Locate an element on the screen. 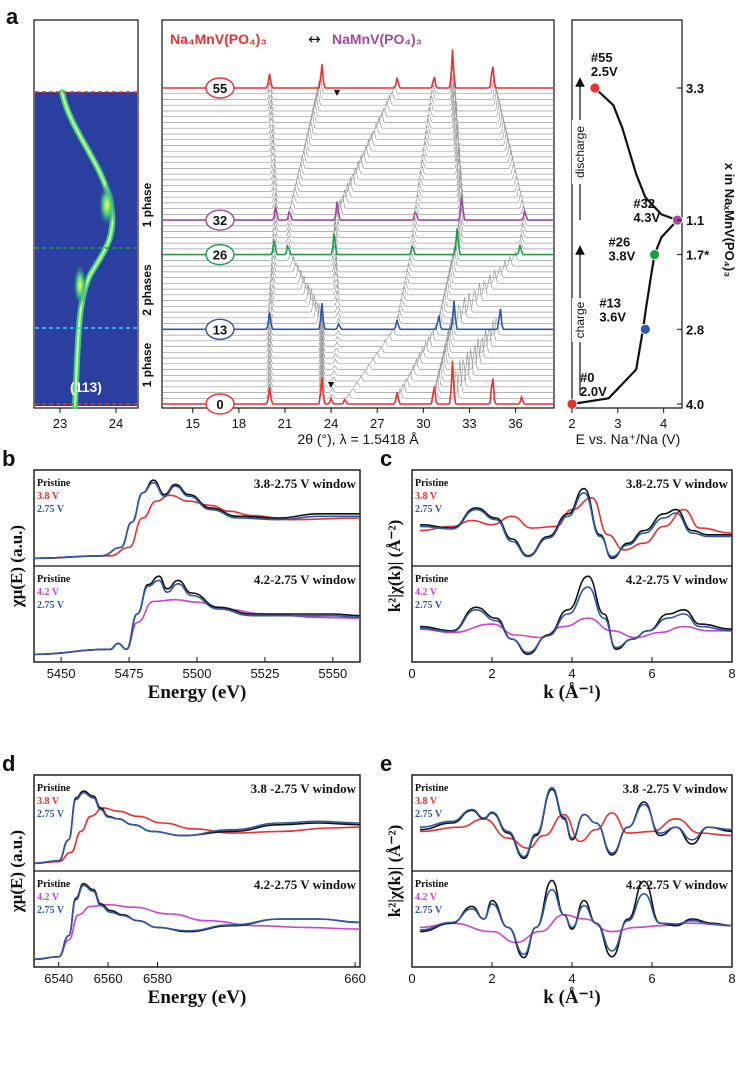 The height and width of the screenshot is (1073, 738). panel-c-bottom-Pristine-line is located at coordinates (576, 615).